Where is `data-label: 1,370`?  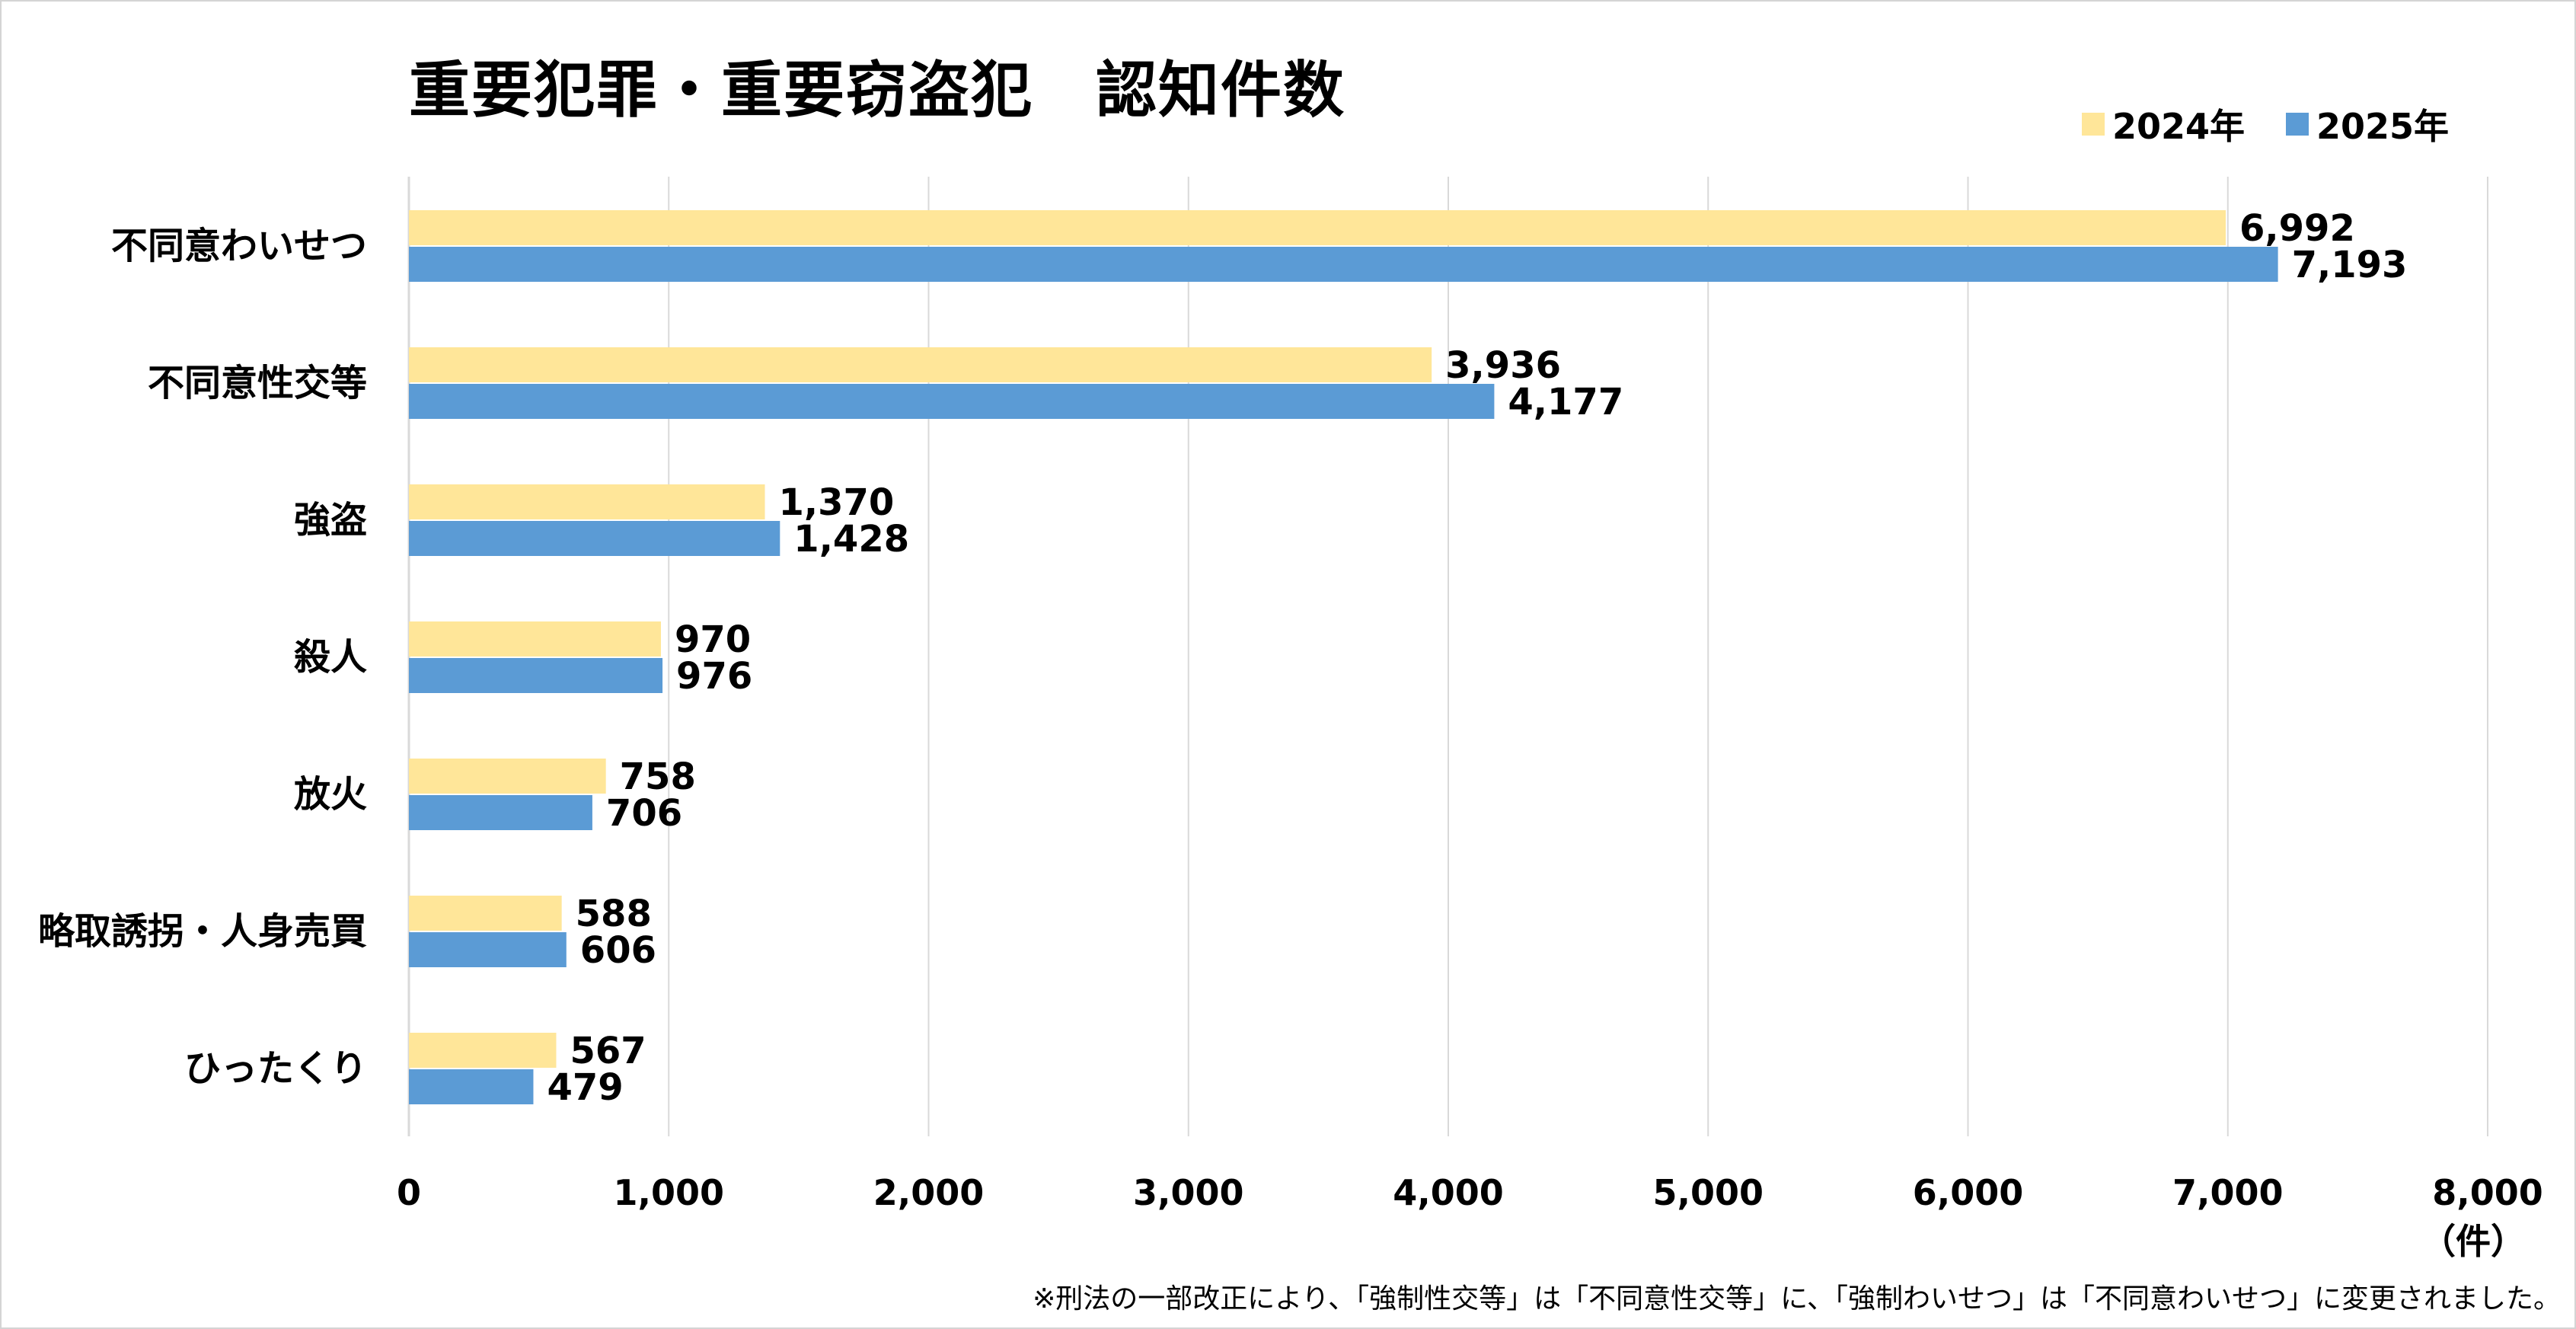
data-label: 1,370 is located at coordinates (837, 502).